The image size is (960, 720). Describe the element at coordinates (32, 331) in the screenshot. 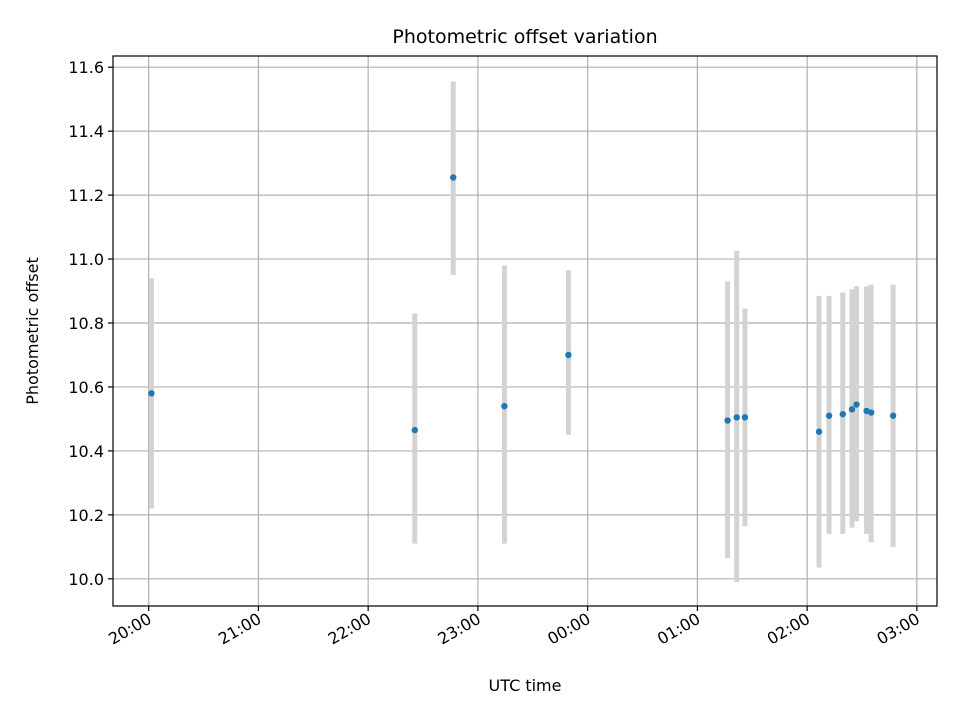

I see `y-axis-label: Photometric offset` at that location.